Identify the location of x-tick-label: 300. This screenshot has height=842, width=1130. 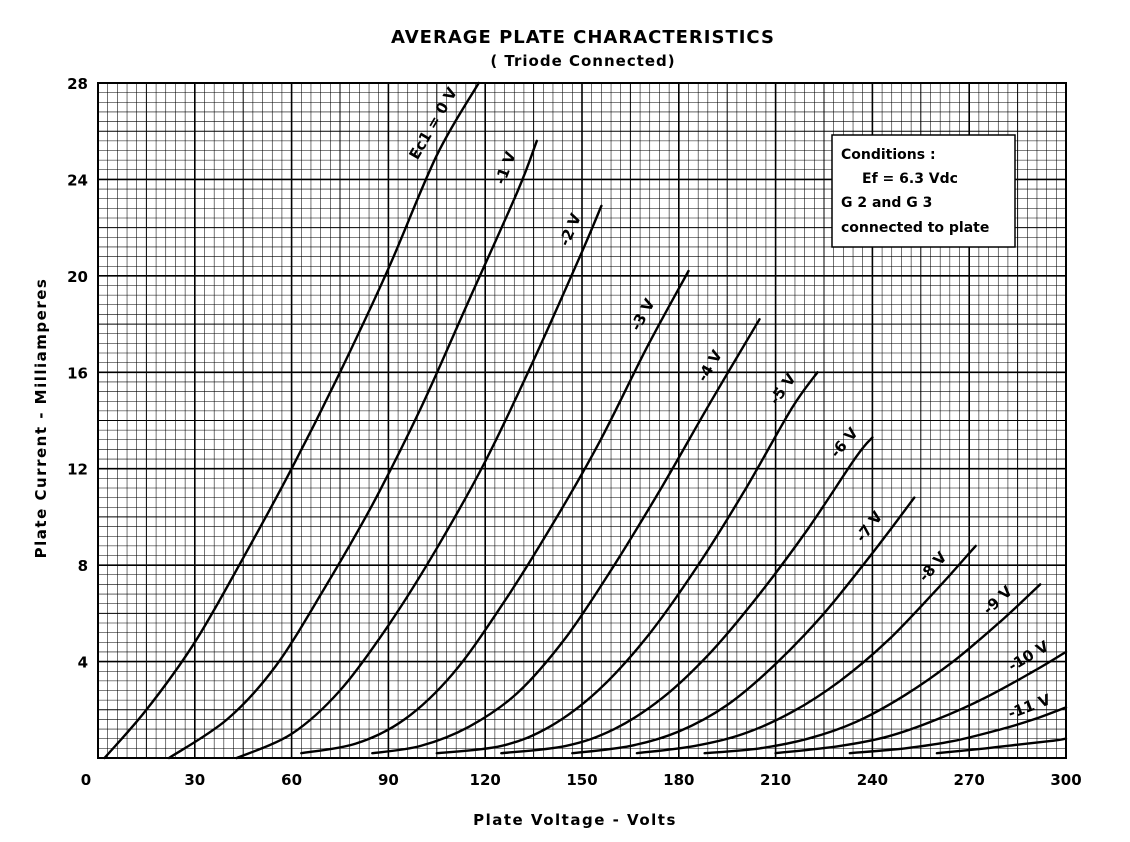
(1065, 780).